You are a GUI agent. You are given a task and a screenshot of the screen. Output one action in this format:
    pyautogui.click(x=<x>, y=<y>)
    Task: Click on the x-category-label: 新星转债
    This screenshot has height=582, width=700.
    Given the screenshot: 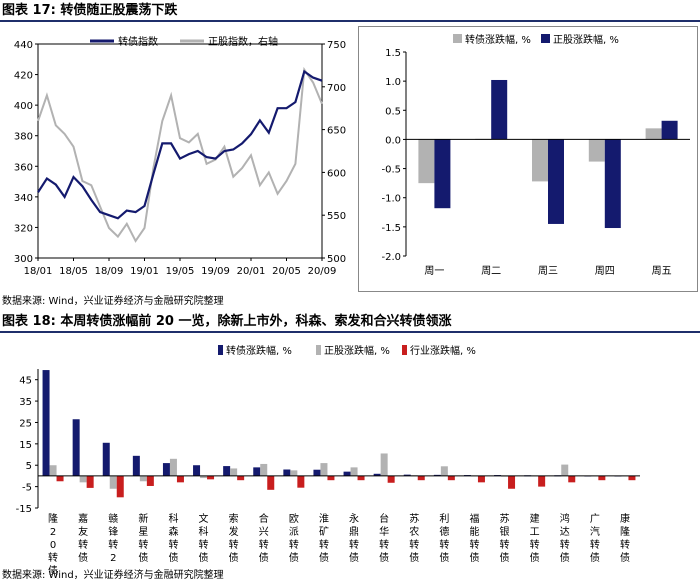 What is the action you would take?
    pyautogui.click(x=143, y=538)
    